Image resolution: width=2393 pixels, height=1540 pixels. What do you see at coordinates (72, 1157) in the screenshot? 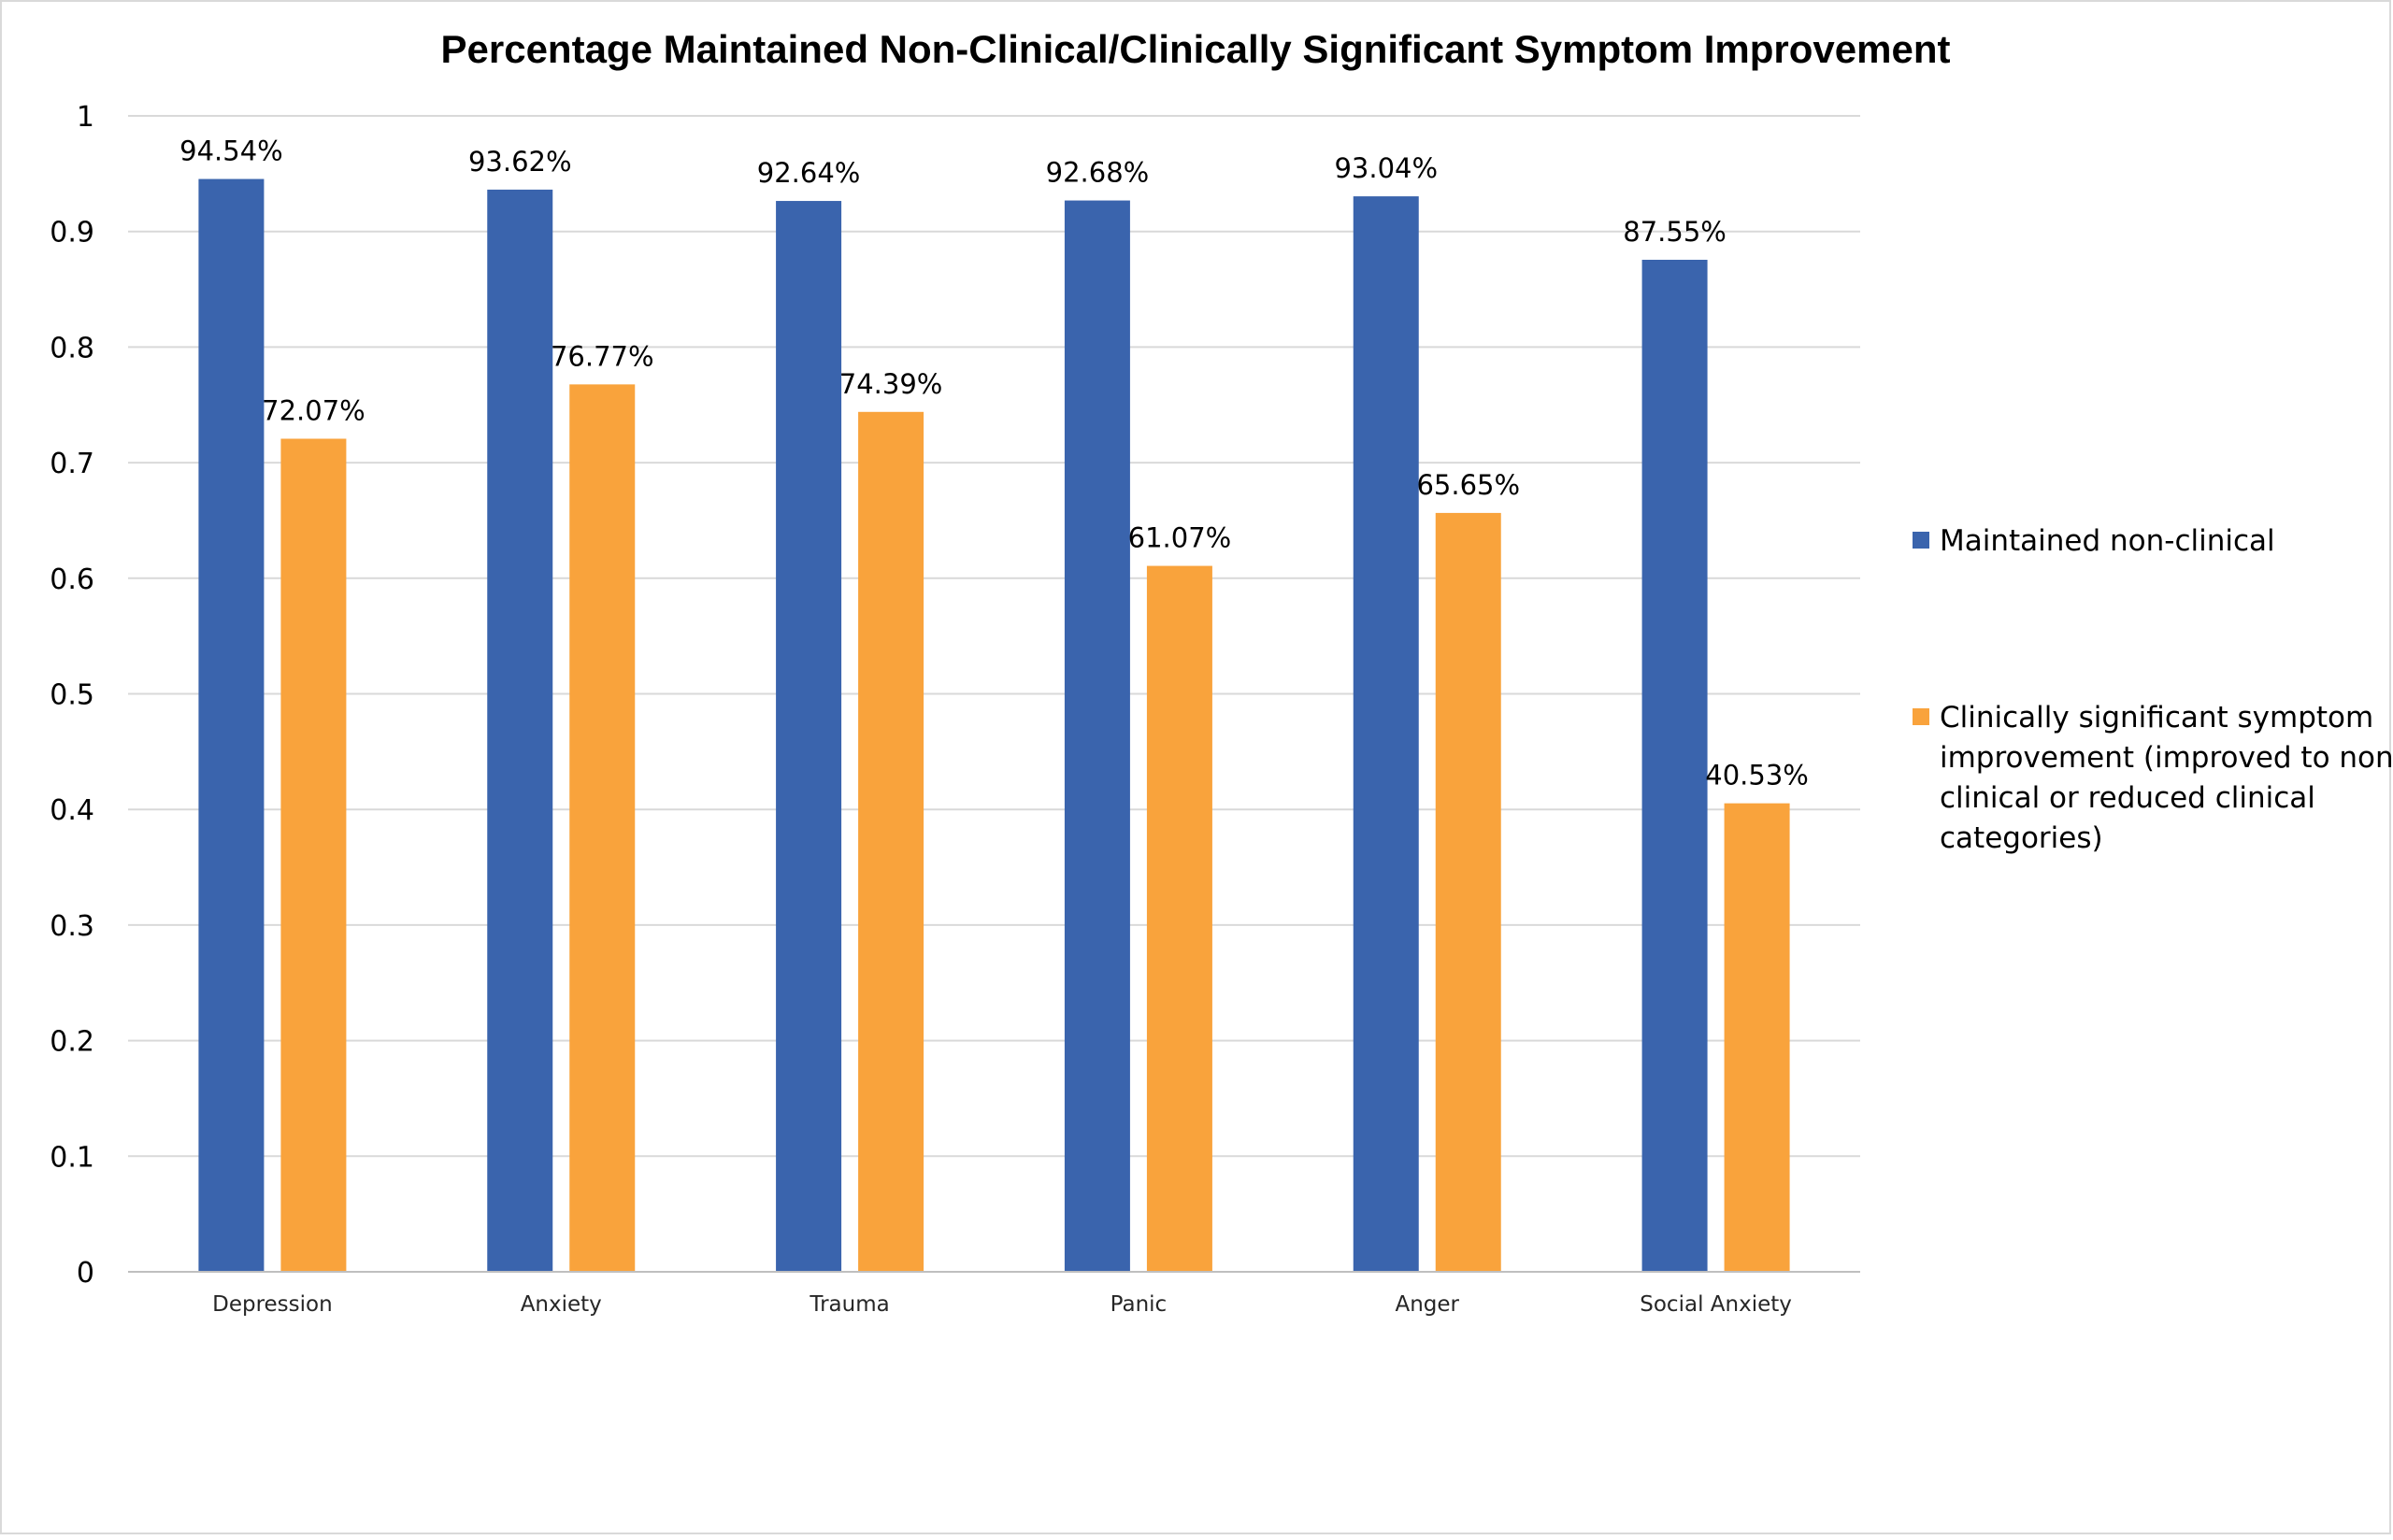
I see `y-tick-label: 0.1` at bounding box center [72, 1157].